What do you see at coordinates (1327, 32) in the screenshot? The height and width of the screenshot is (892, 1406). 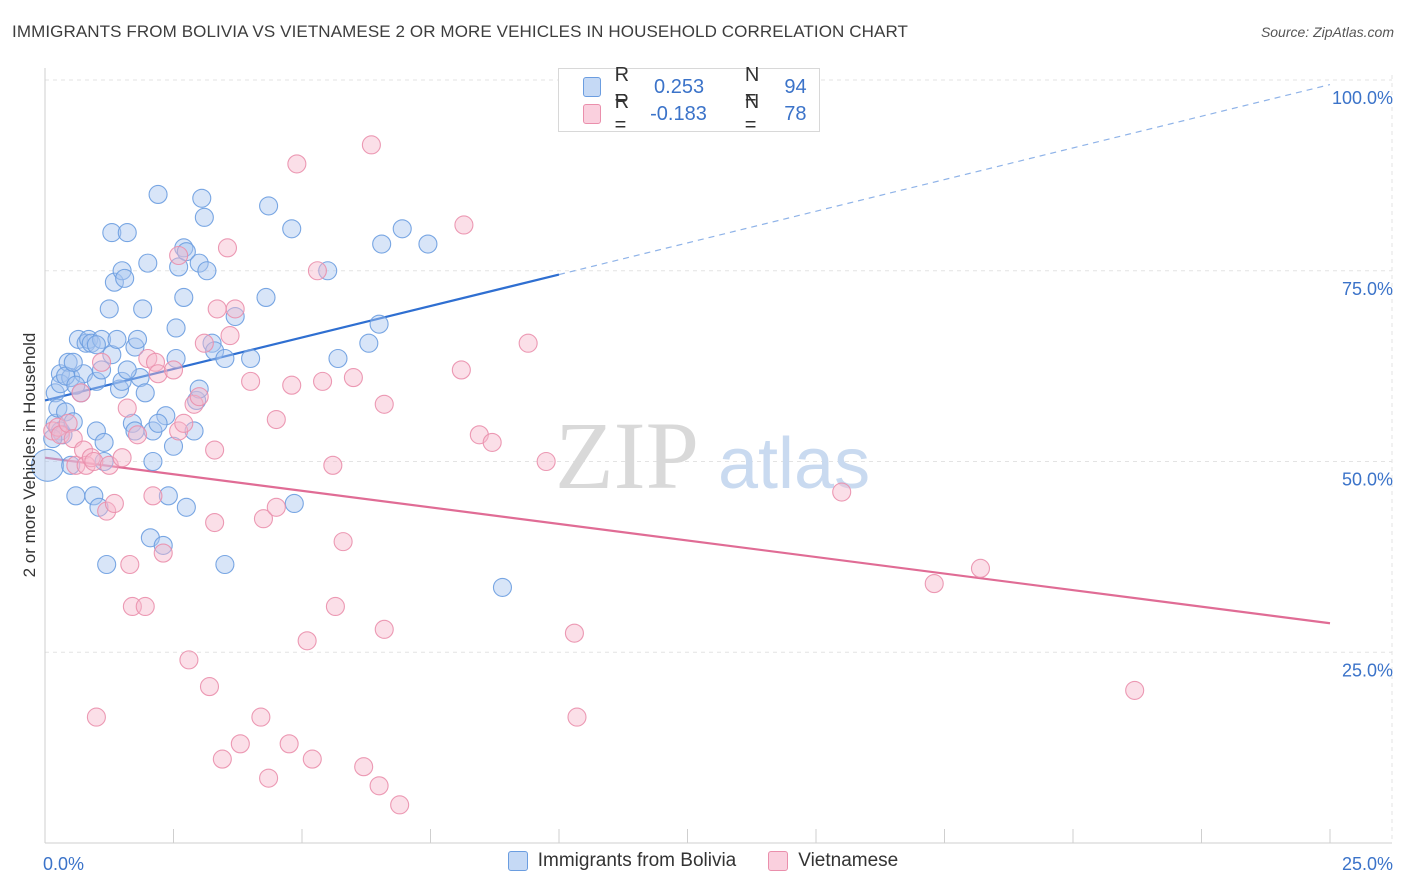 I see `chart-source: Source: ZipAtlas.com` at bounding box center [1327, 32].